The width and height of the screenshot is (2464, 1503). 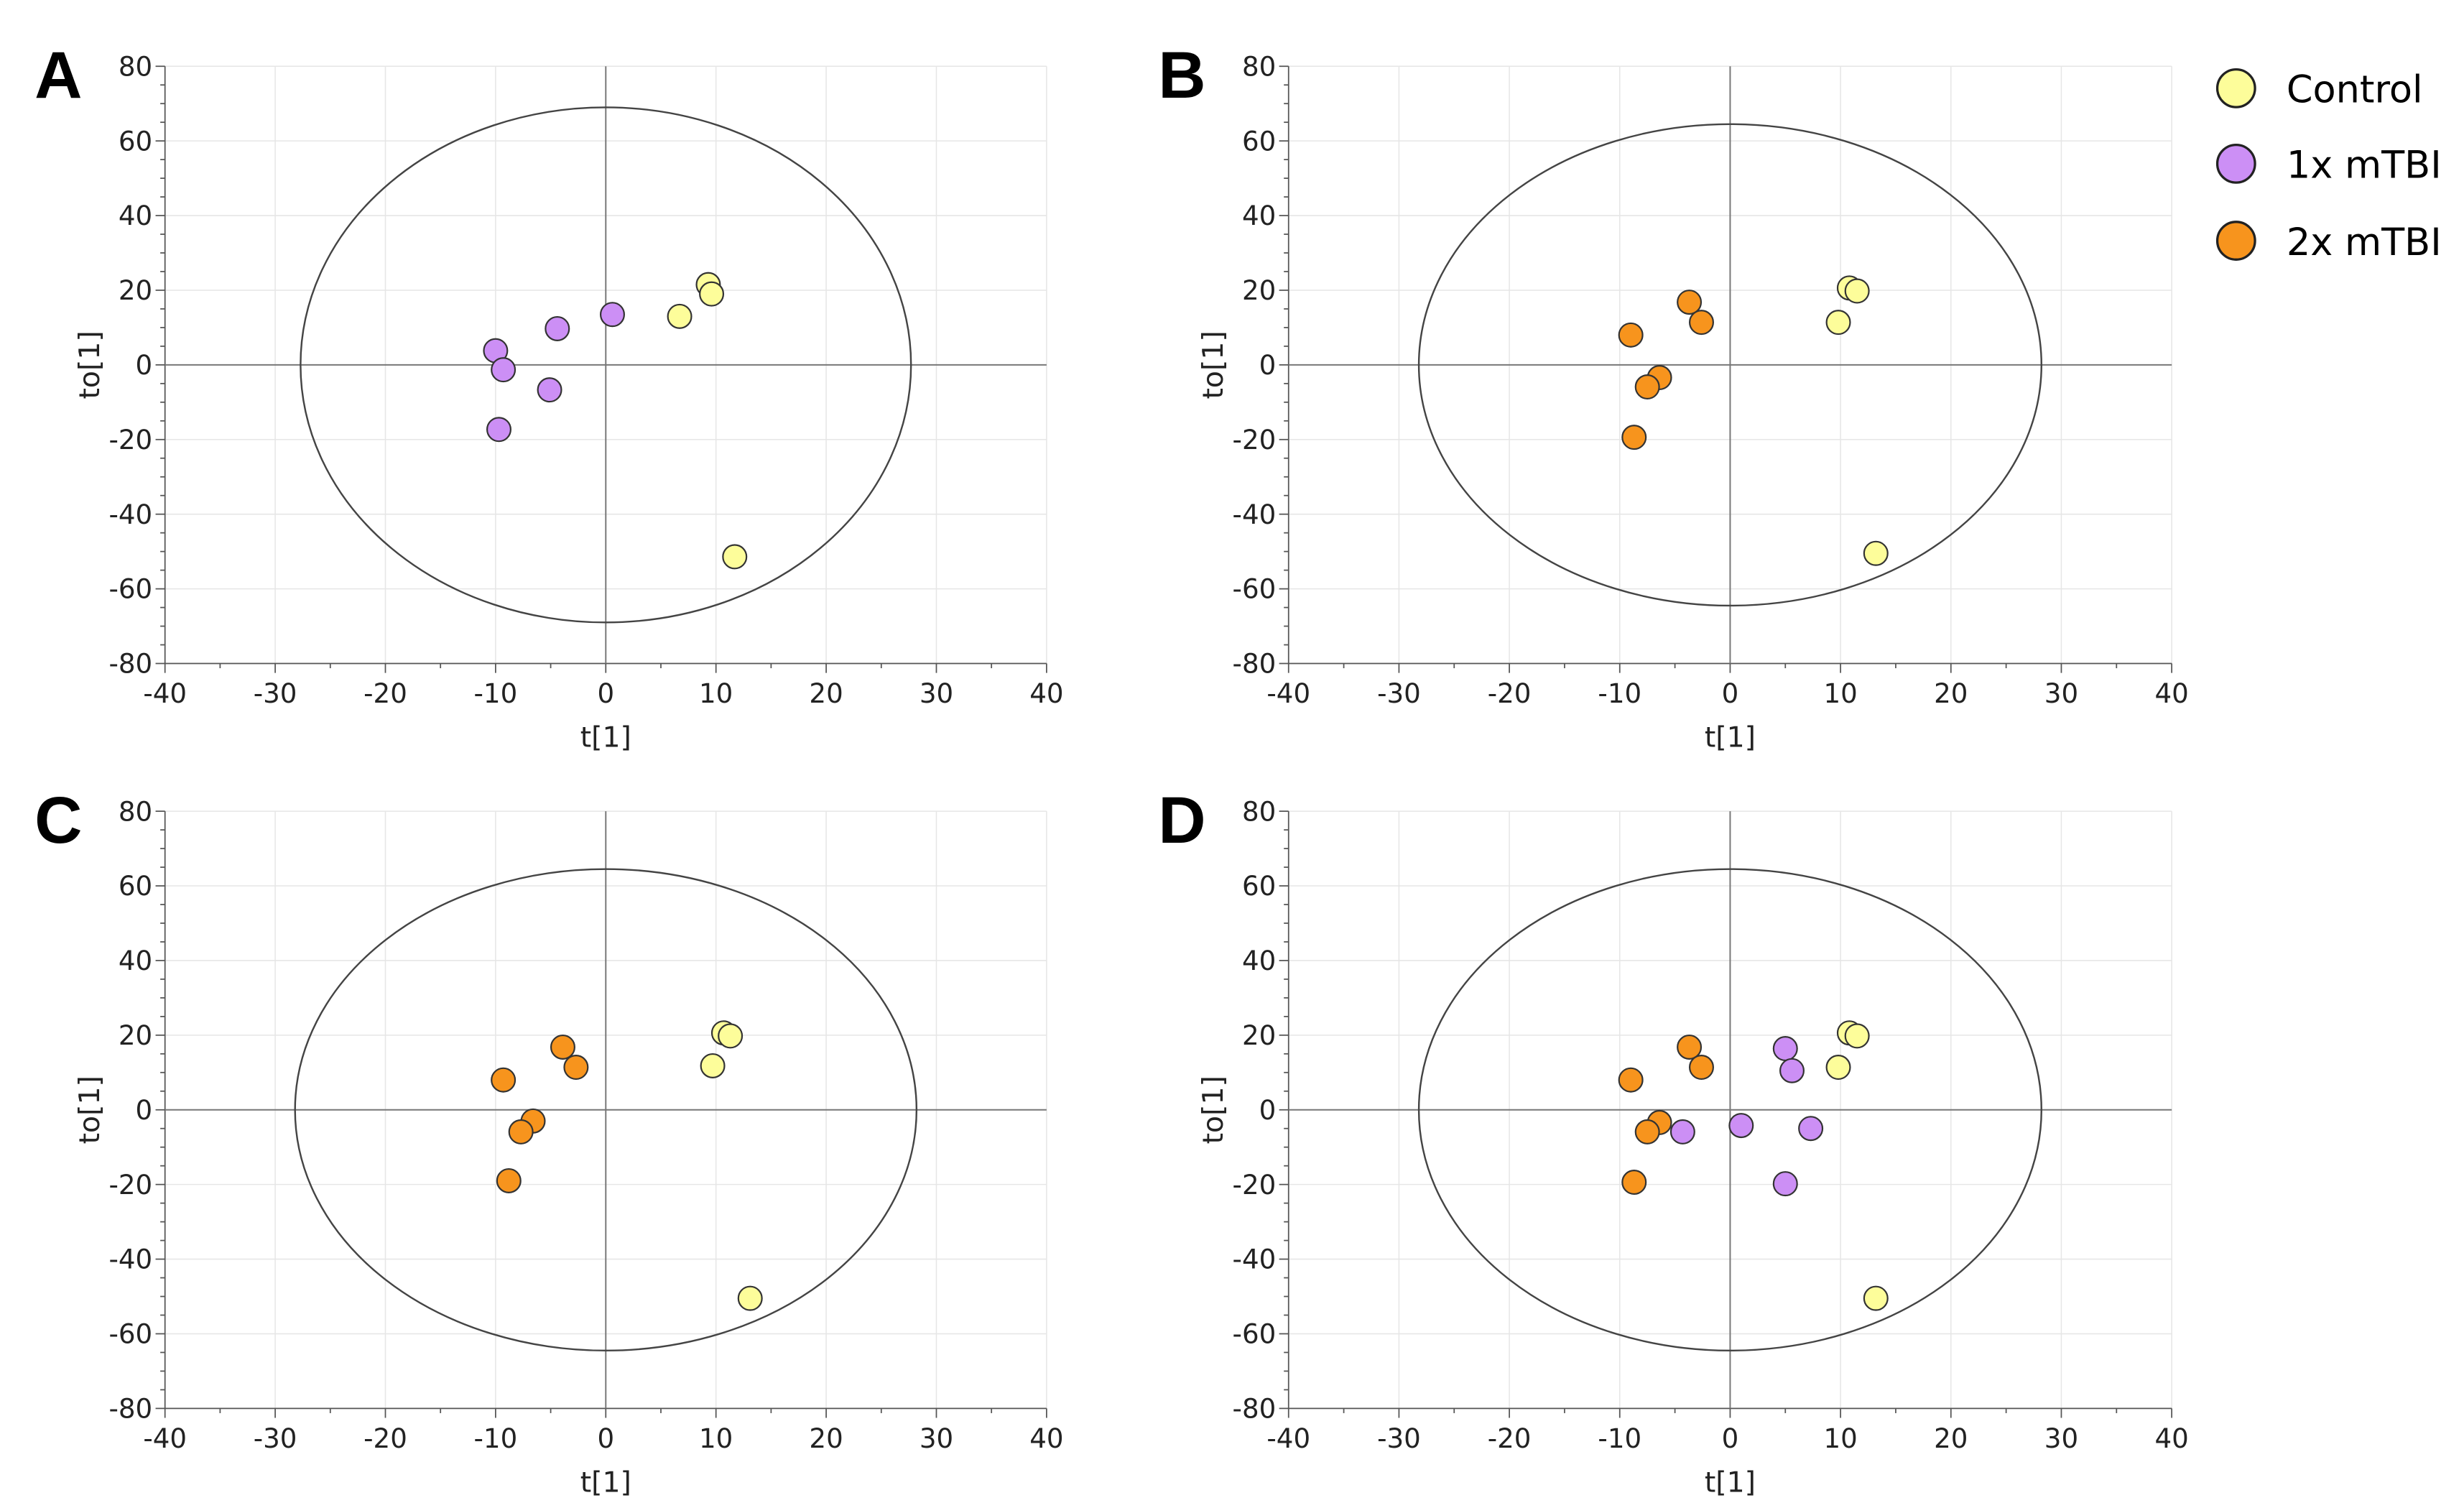 I want to click on panel-letter: C, so click(x=58, y=820).